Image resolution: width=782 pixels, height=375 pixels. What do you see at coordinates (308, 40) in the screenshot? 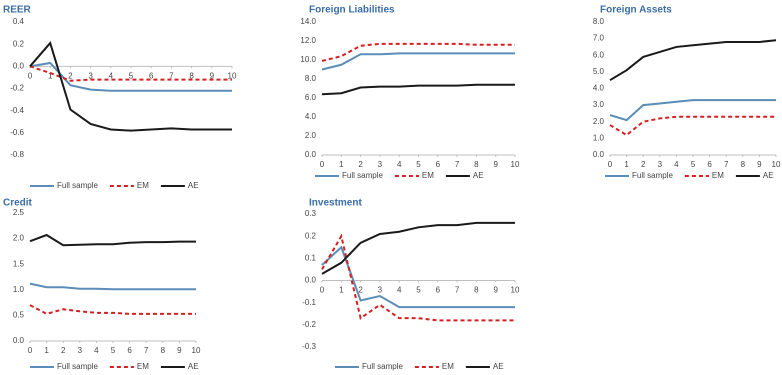
I see `y-tick-label: 12.0` at bounding box center [308, 40].